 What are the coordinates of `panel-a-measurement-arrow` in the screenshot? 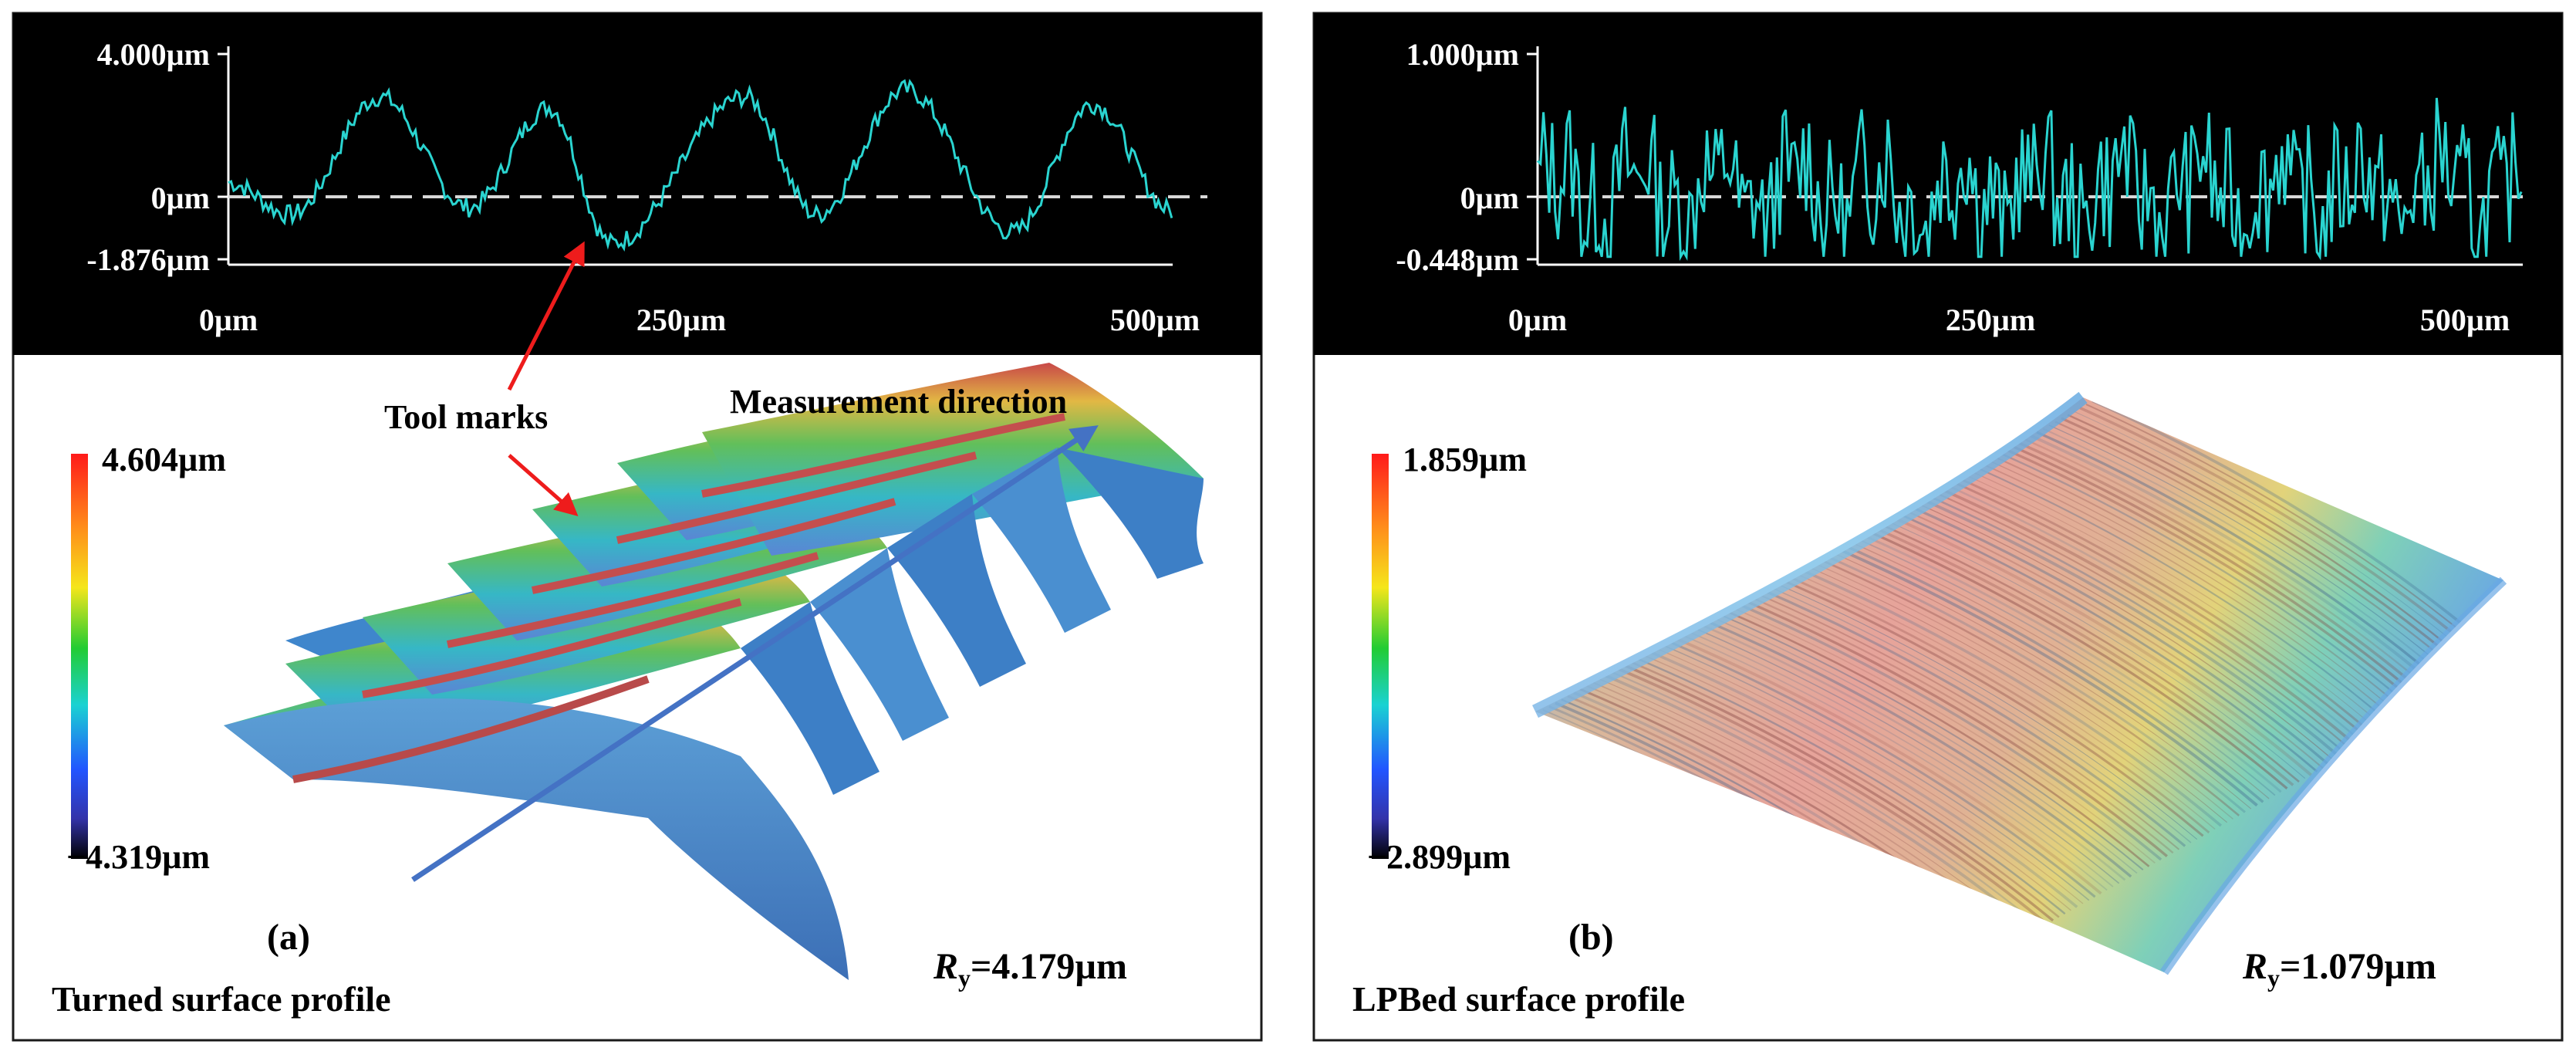 It's located at (755, 653).